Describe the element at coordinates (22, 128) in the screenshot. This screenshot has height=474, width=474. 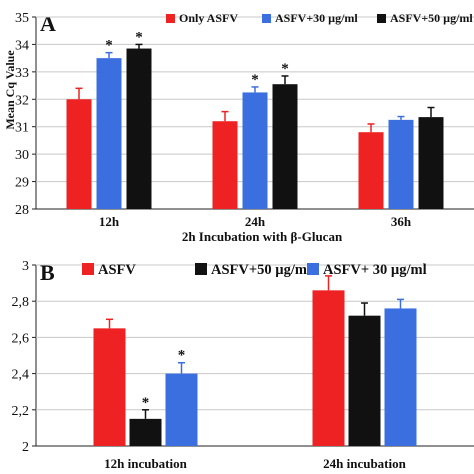
I see `panel-a-y-tick-label: 31` at that location.